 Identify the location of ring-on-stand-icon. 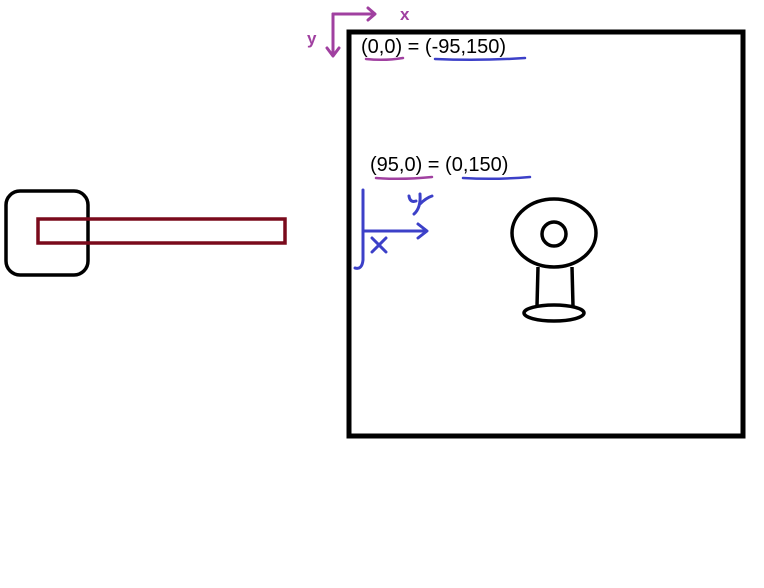
(554, 260).